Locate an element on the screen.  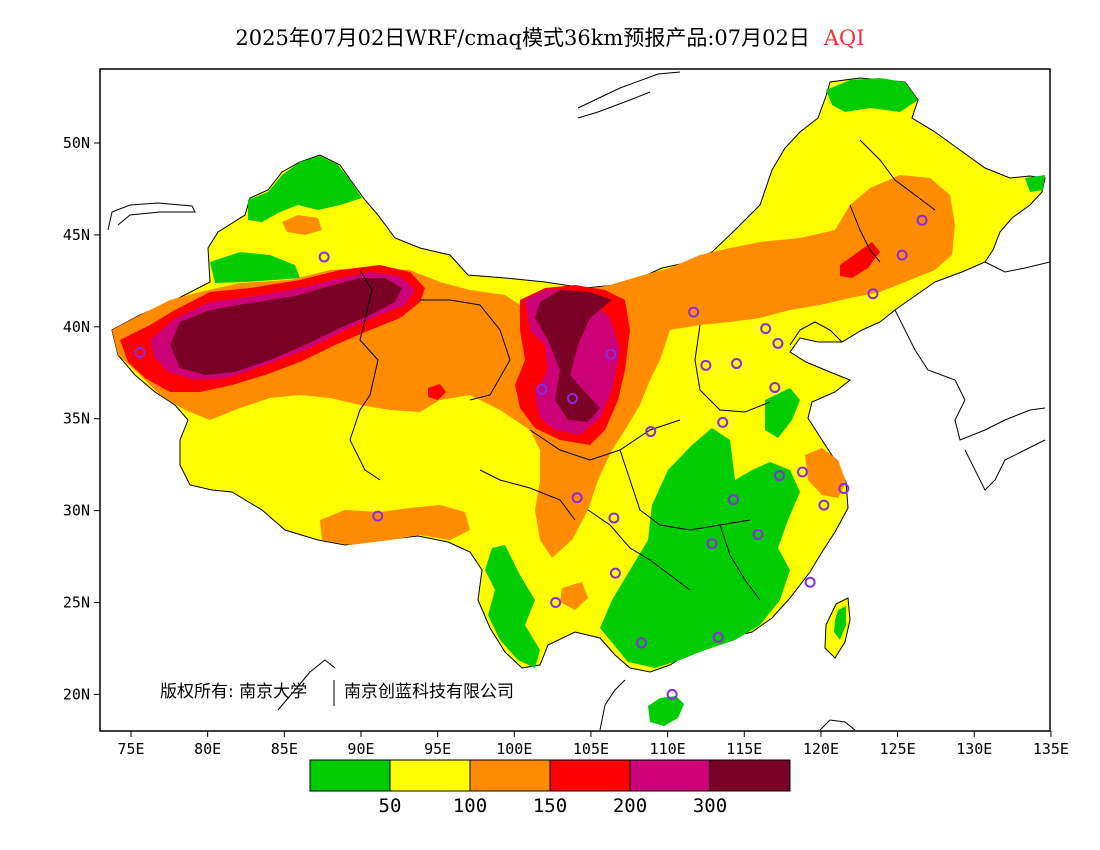
x-tick-label: 110E is located at coordinates (668, 749).